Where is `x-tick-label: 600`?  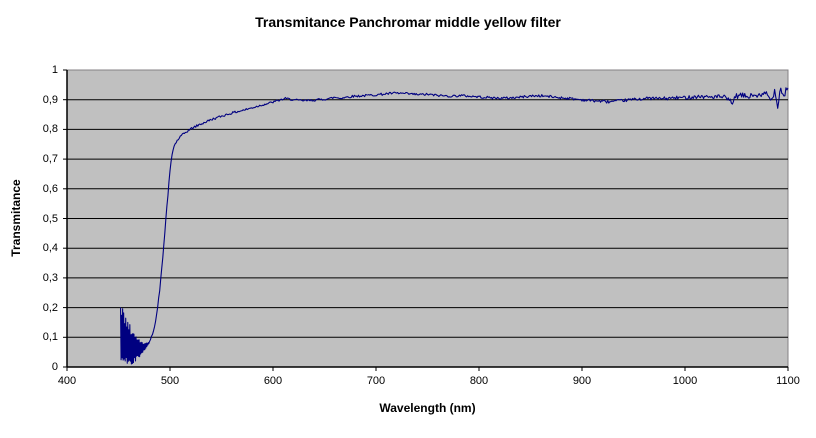
x-tick-label: 600 is located at coordinates (273, 381).